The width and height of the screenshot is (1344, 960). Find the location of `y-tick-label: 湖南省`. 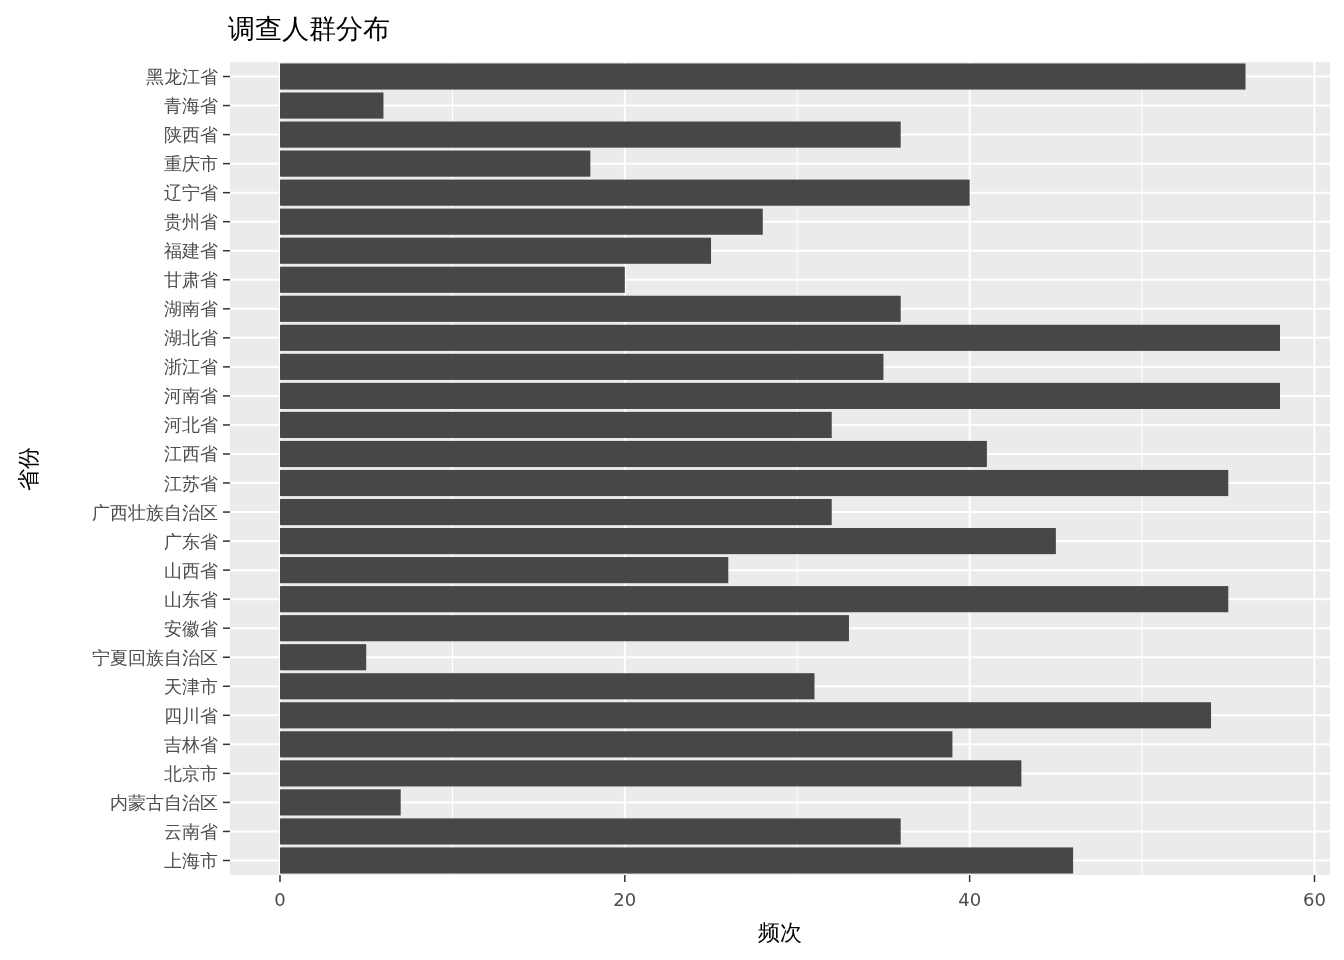

y-tick-label: 湖南省 is located at coordinates (191, 309).